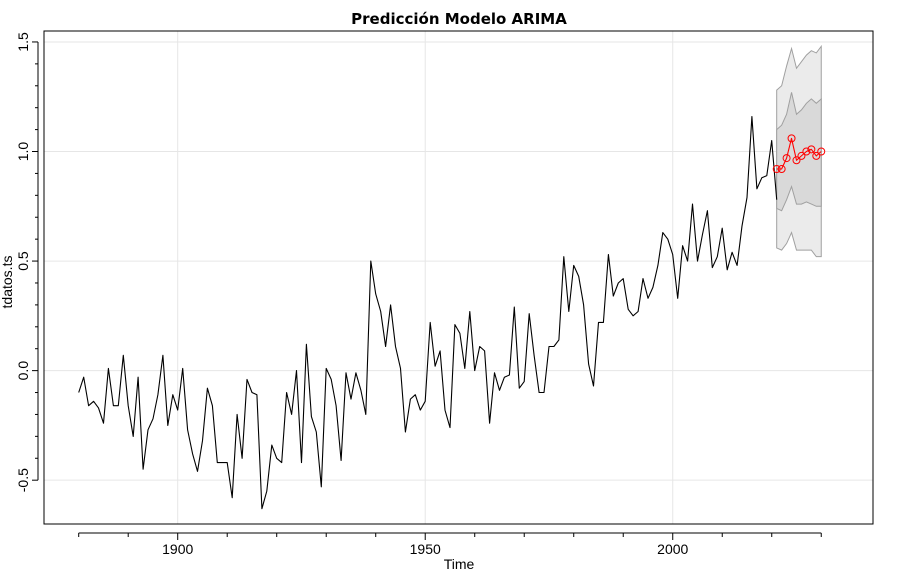 The image size is (899, 582). What do you see at coordinates (459, 19) in the screenshot?
I see `chart-title: Predicción Modelo ARIMA` at bounding box center [459, 19].